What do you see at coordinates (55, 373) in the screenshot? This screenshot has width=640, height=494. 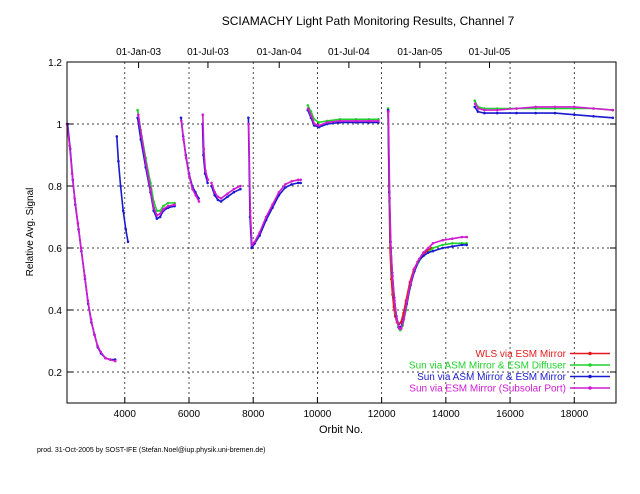 I see `y-tick-label: 0.2` at bounding box center [55, 373].